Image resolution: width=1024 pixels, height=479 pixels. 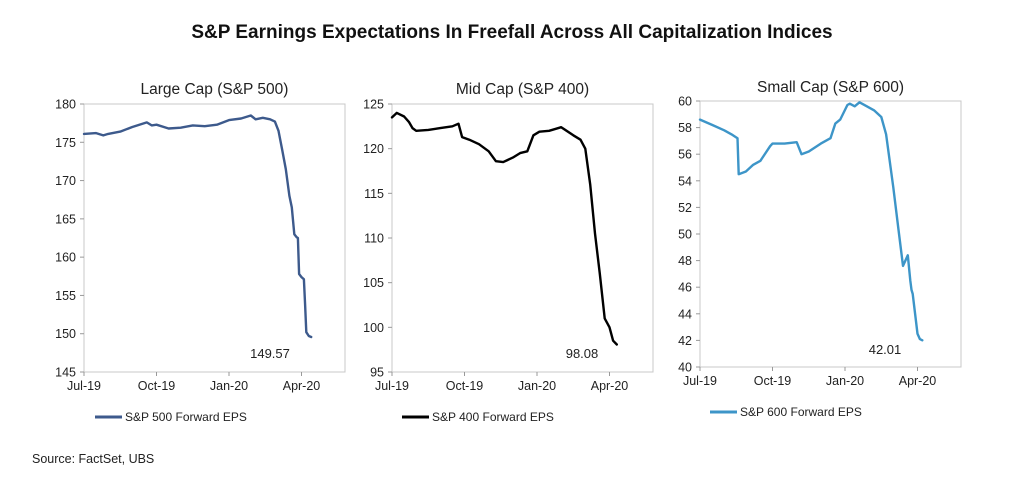 I want to click on mid-cap-x-tick-label: Jan-20, so click(x=537, y=386).